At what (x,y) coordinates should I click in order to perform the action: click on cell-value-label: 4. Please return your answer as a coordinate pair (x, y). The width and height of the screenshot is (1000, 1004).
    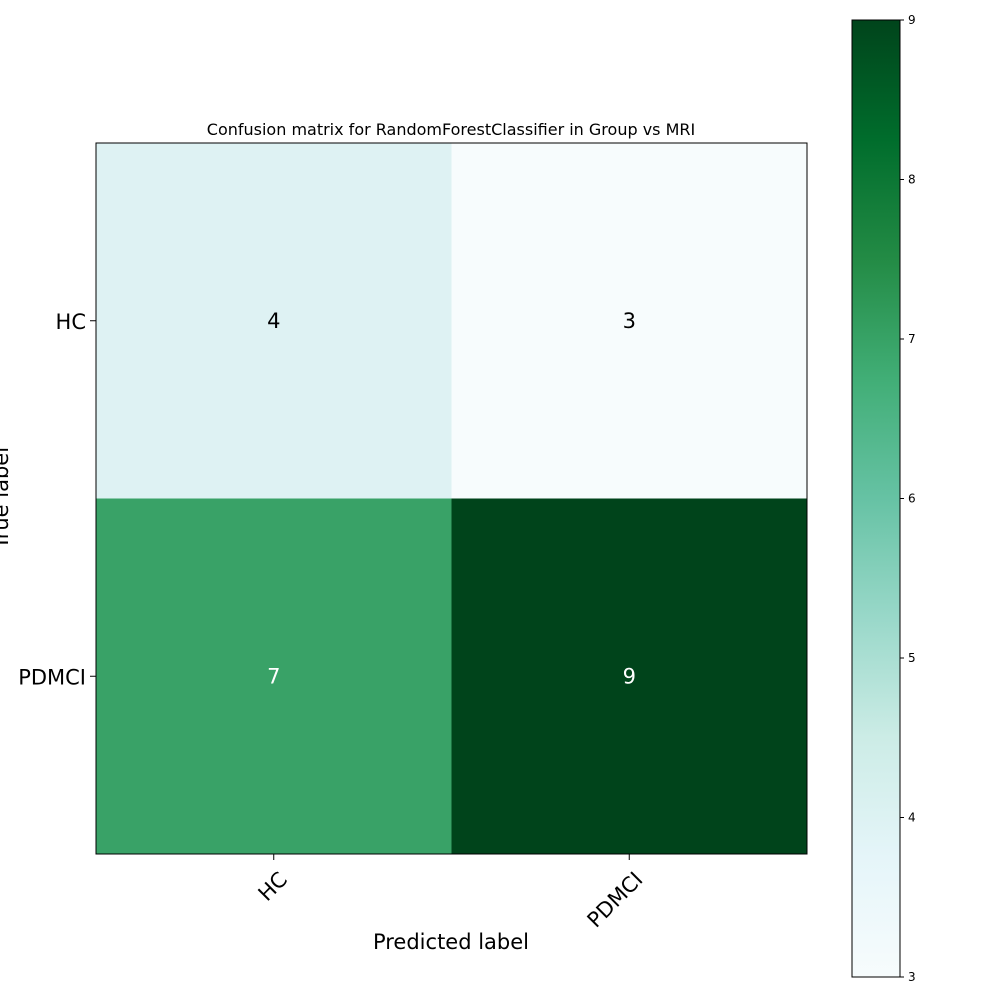
    Looking at the image, I should click on (273, 321).